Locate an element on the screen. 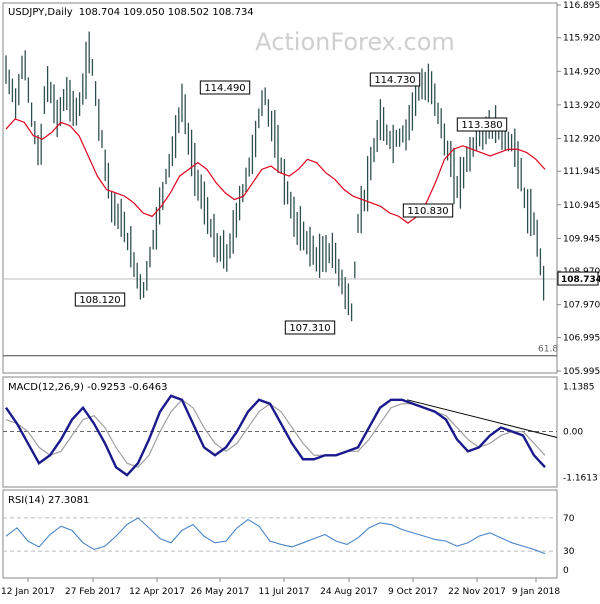  rsi-plot is located at coordinates (280, 536).